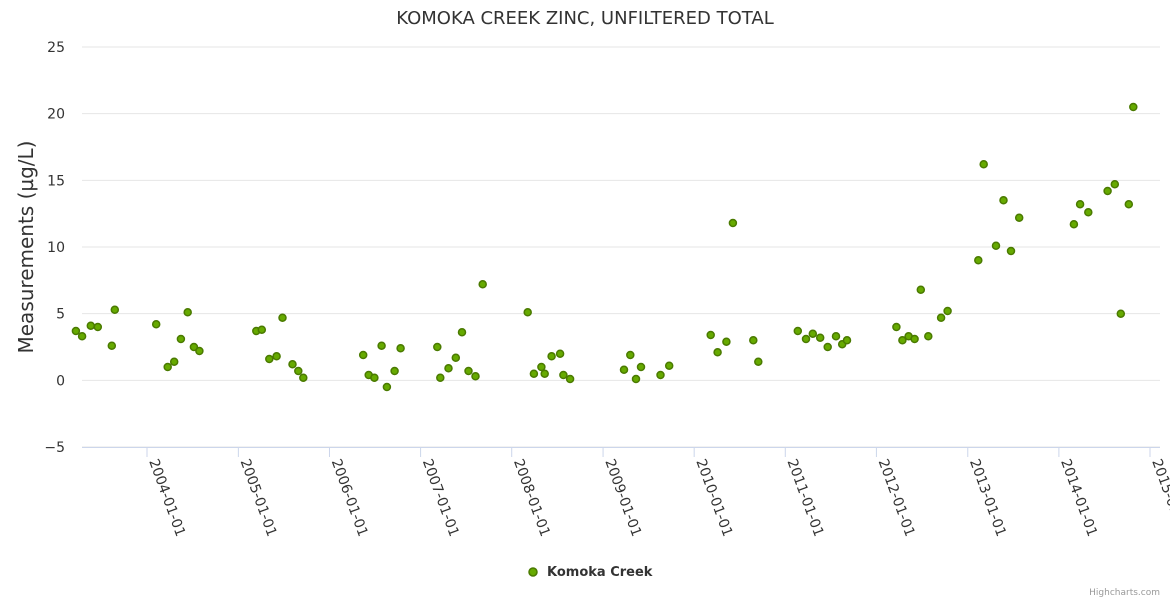  What do you see at coordinates (531, 498) in the screenshot?
I see `x-tick-label: 2008-01-01` at bounding box center [531, 498].